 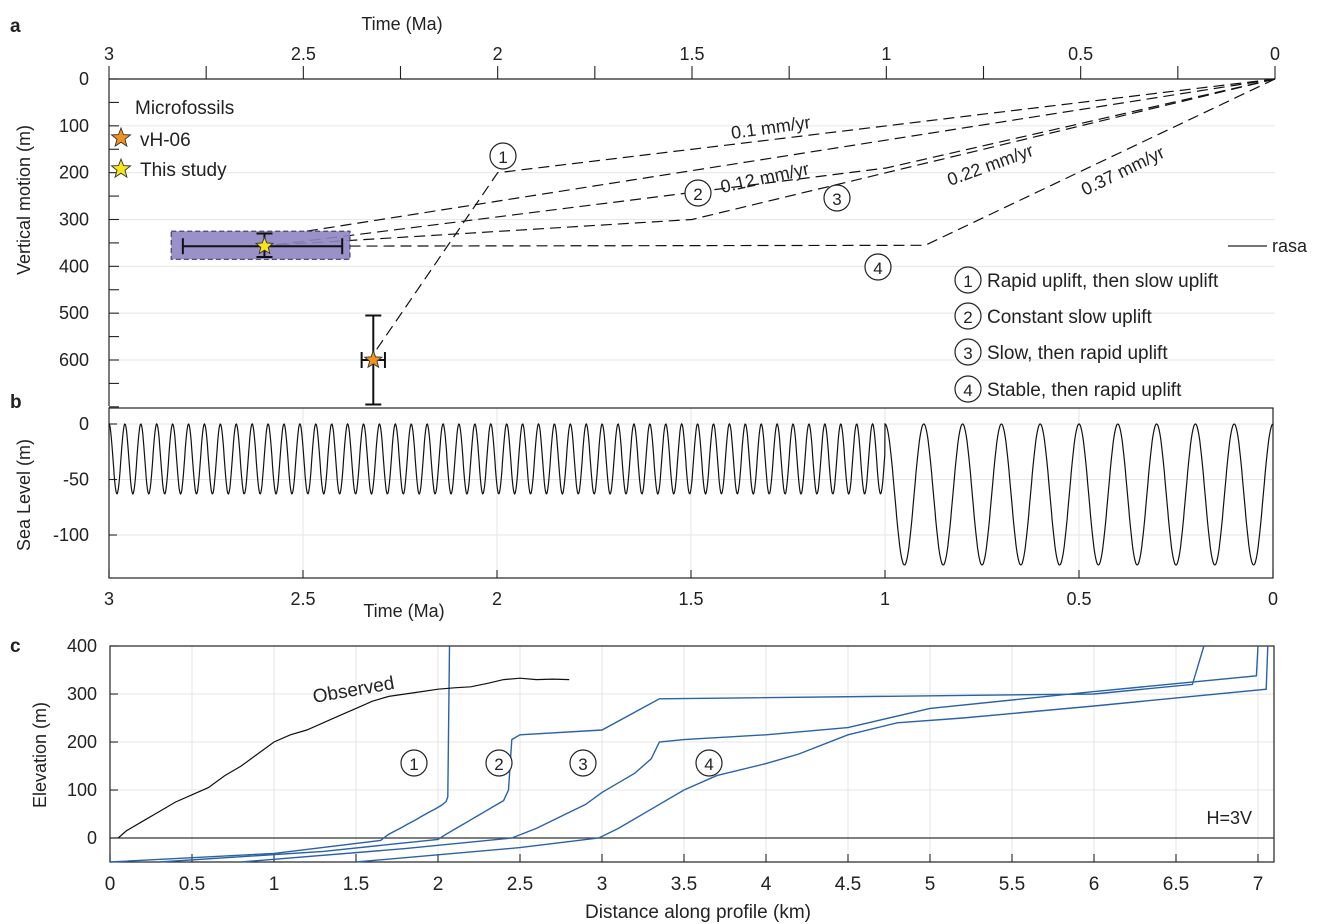 What do you see at coordinates (71, 535) in the screenshot?
I see `tick-label-b-y-2: -100` at bounding box center [71, 535].